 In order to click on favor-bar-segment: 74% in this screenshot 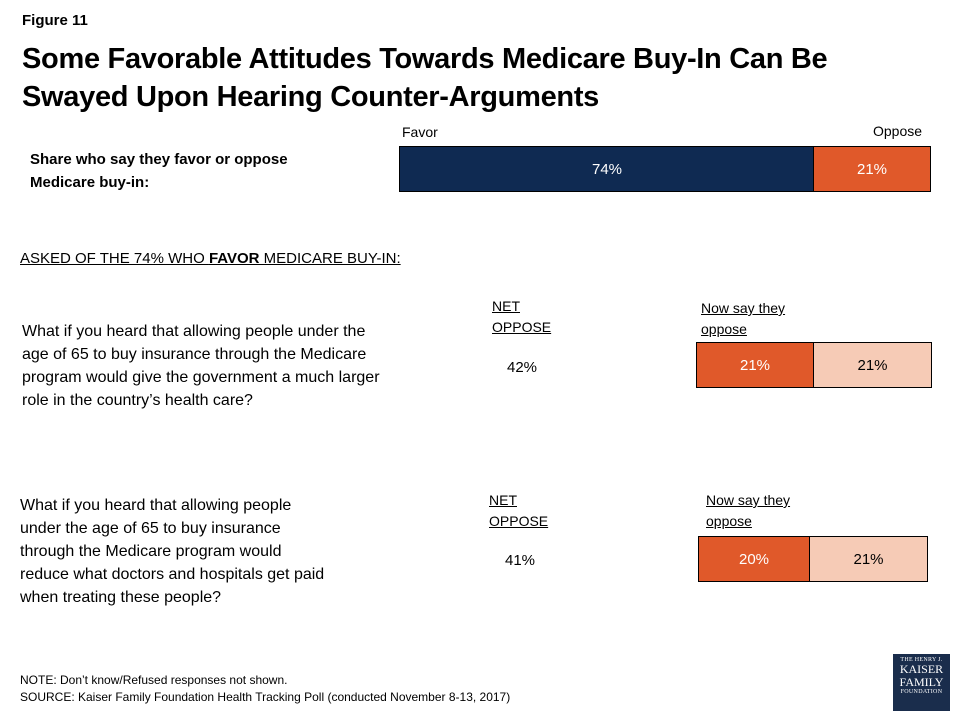, I will do `click(607, 169)`.